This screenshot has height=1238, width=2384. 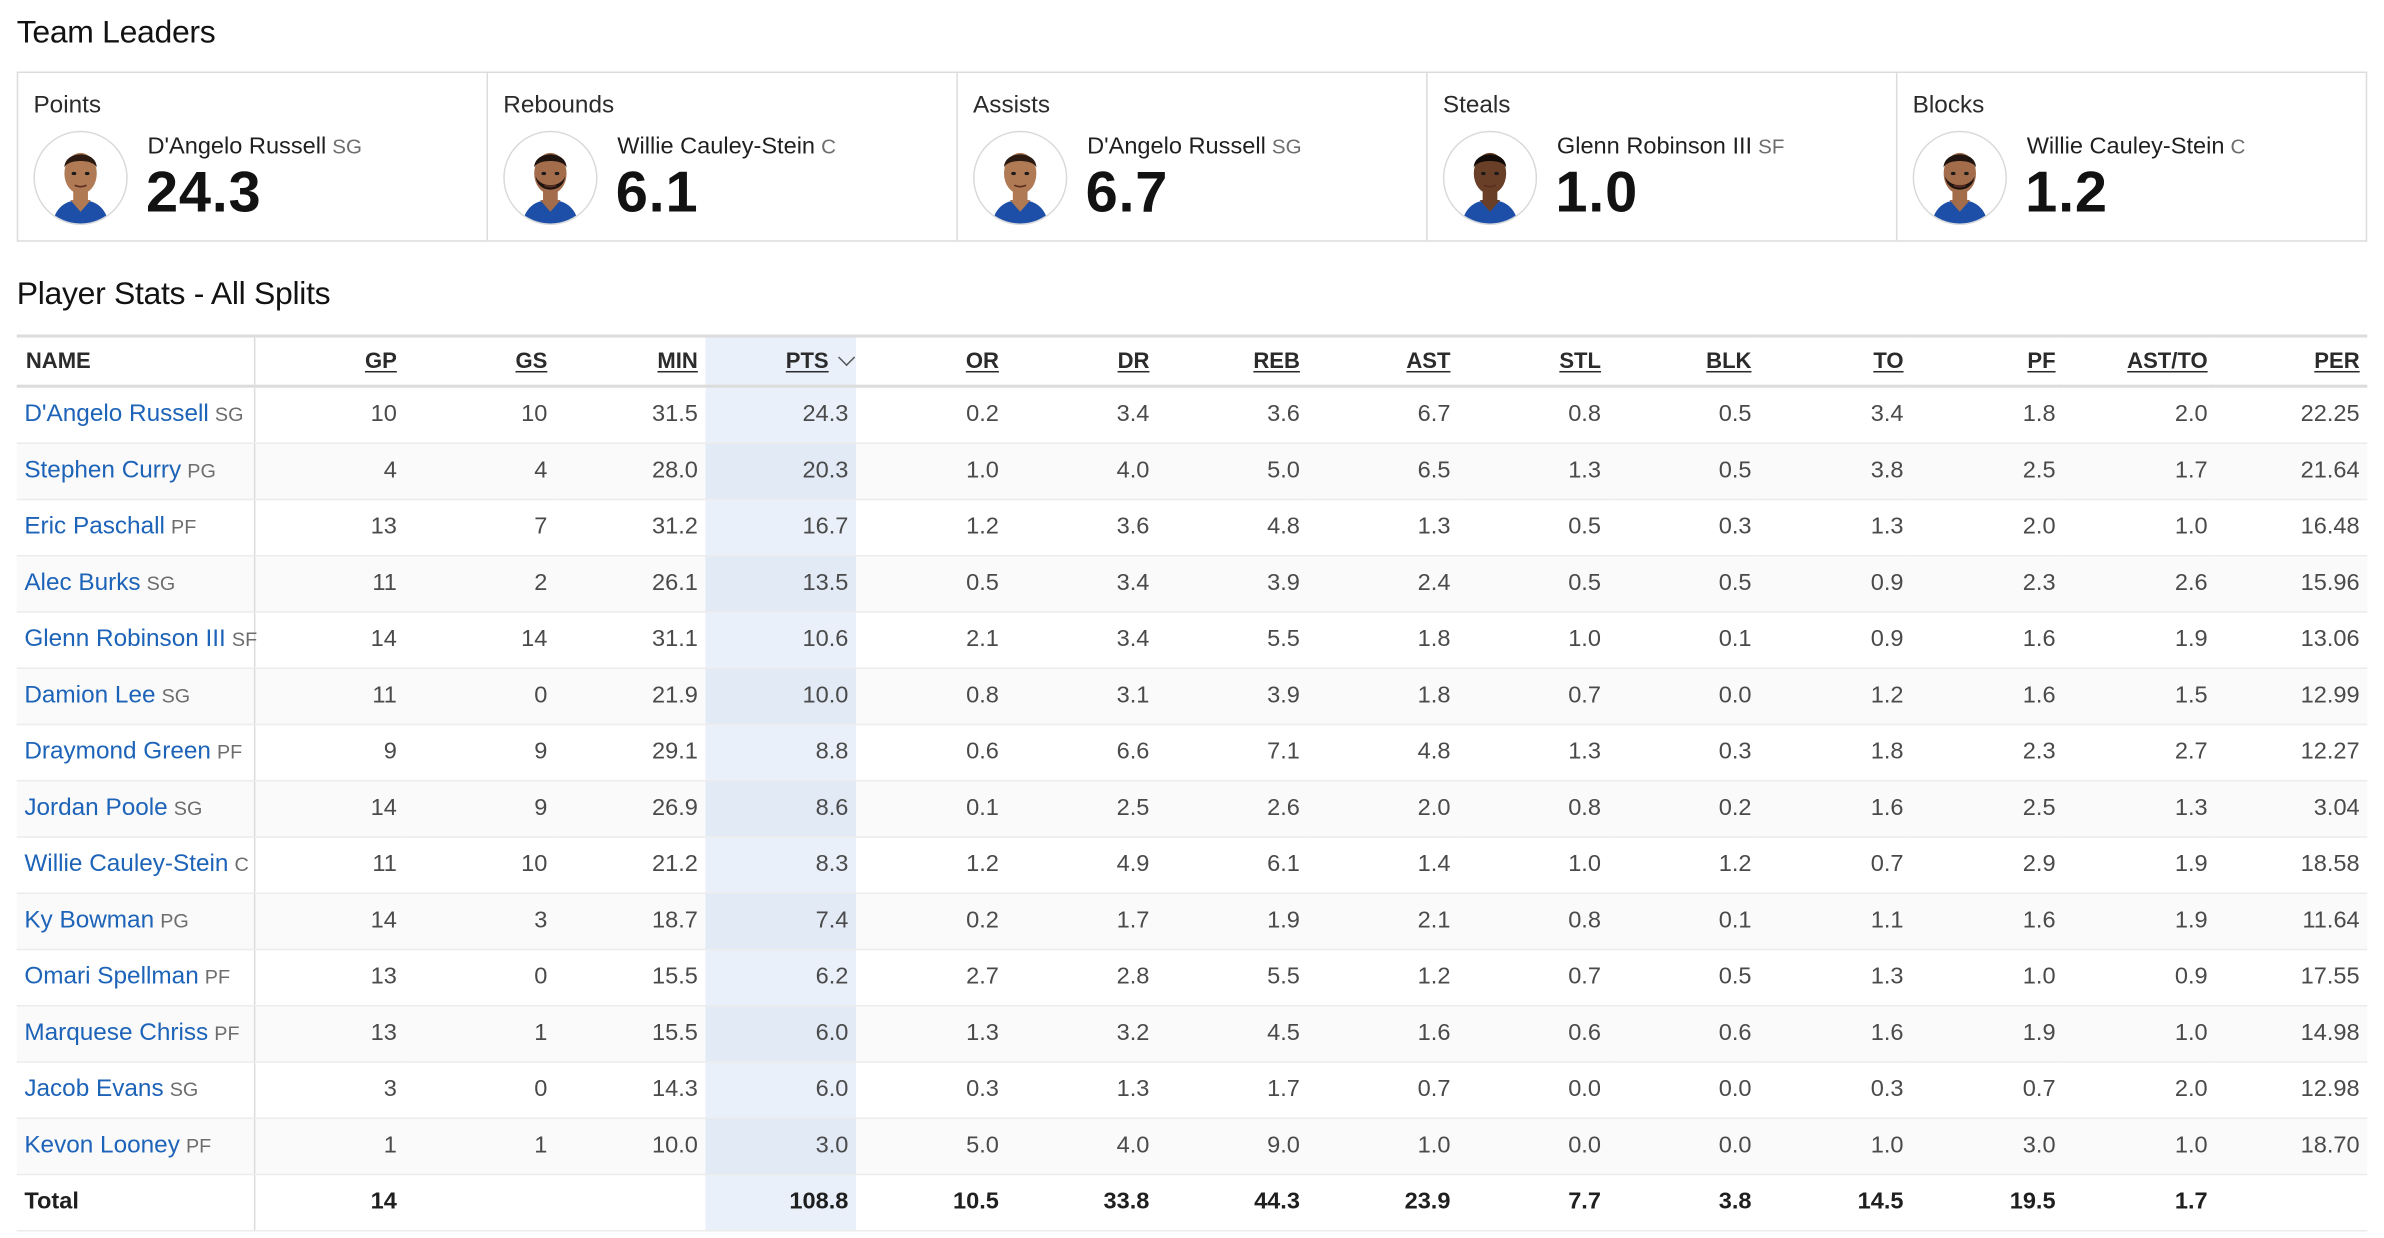 I want to click on stat-cell-reb: 9.0, so click(x=1232, y=1147).